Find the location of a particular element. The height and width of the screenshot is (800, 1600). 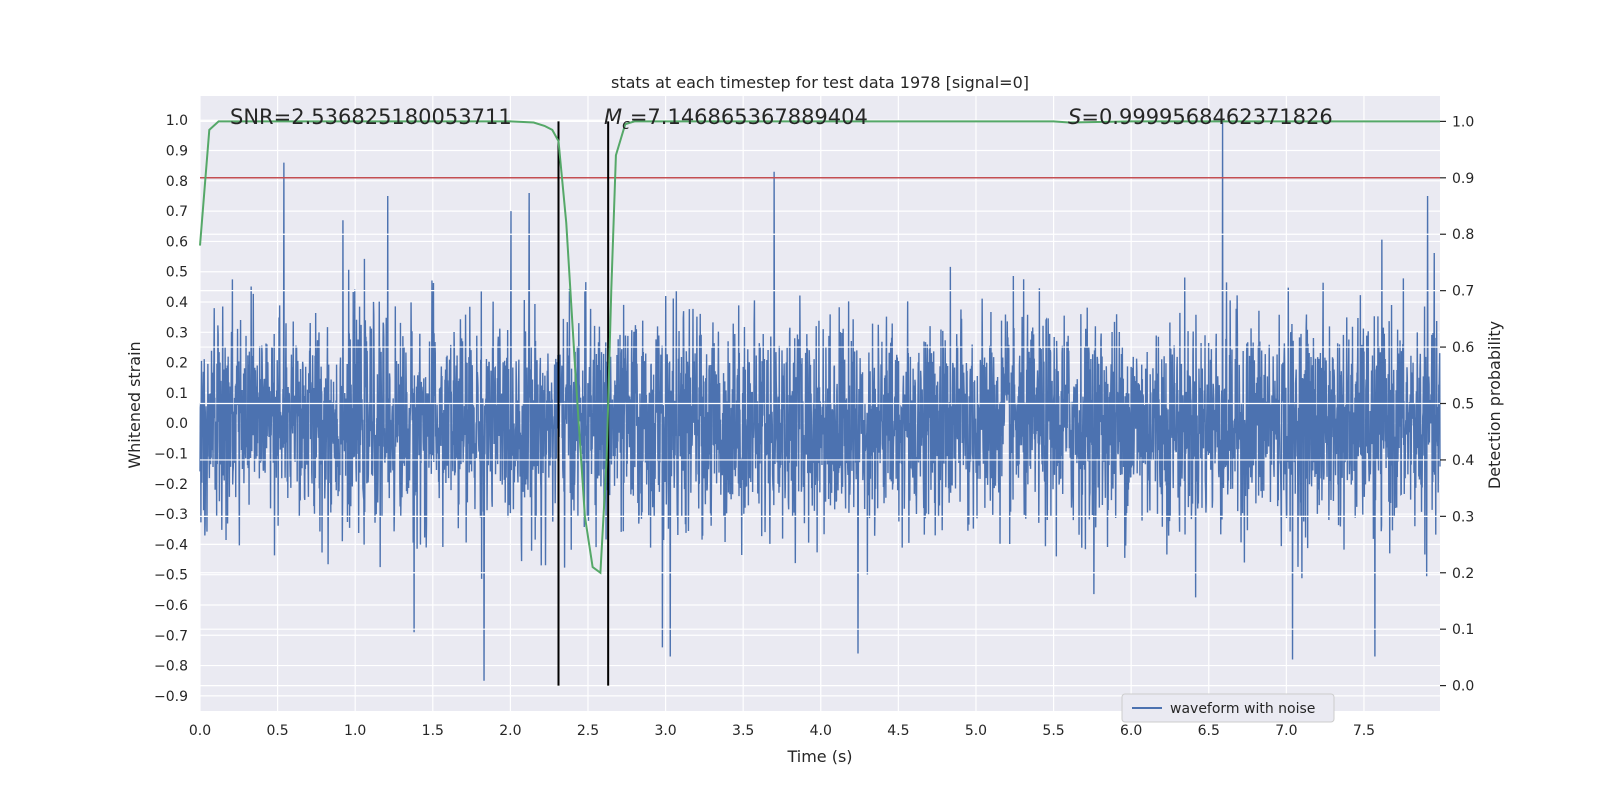

s-annotation: S=0.9999568462371826 is located at coordinates (1200, 117).